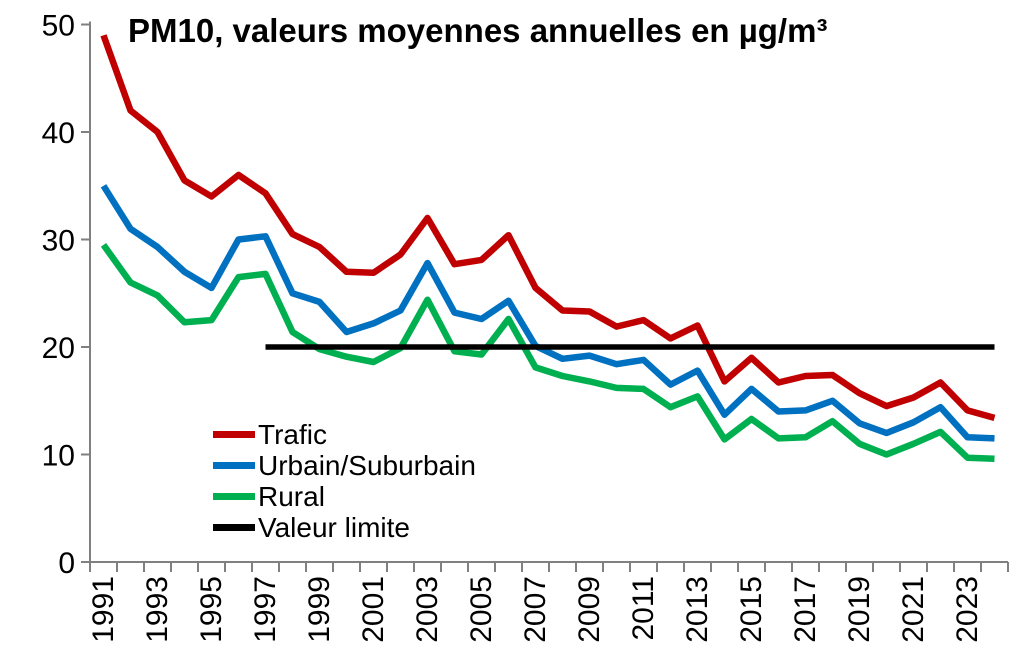 This screenshot has width=1024, height=655. What do you see at coordinates (535, 609) in the screenshot?
I see `x-tick-label: 2007` at bounding box center [535, 609].